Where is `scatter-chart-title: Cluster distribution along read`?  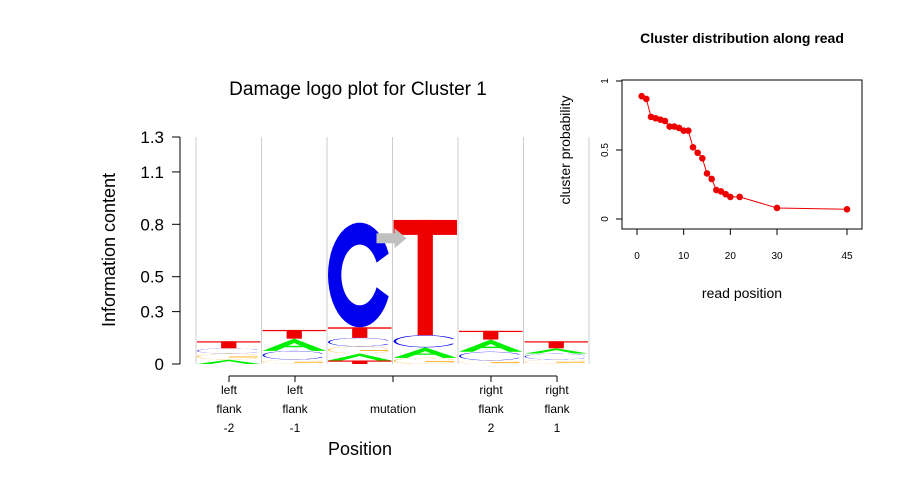 scatter-chart-title: Cluster distribution along read is located at coordinates (742, 38).